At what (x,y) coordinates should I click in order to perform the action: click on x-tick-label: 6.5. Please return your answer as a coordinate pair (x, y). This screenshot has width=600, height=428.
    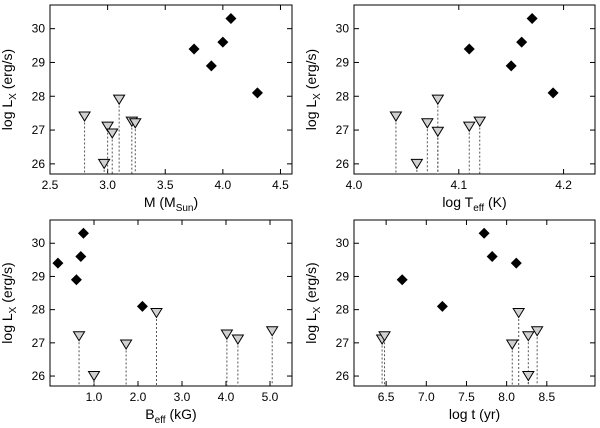
    Looking at the image, I should click on (386, 397).